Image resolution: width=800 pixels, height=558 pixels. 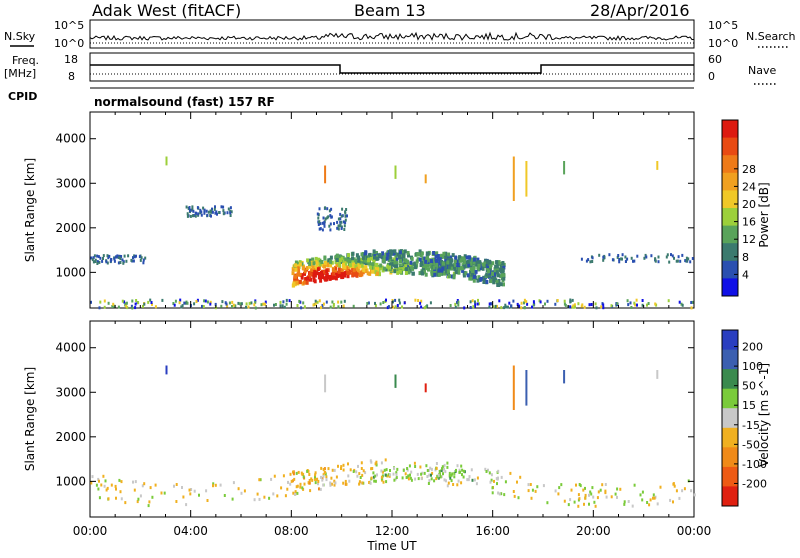 I want to click on noise-tick-bottom-right: 10^0, so click(x=723, y=43).